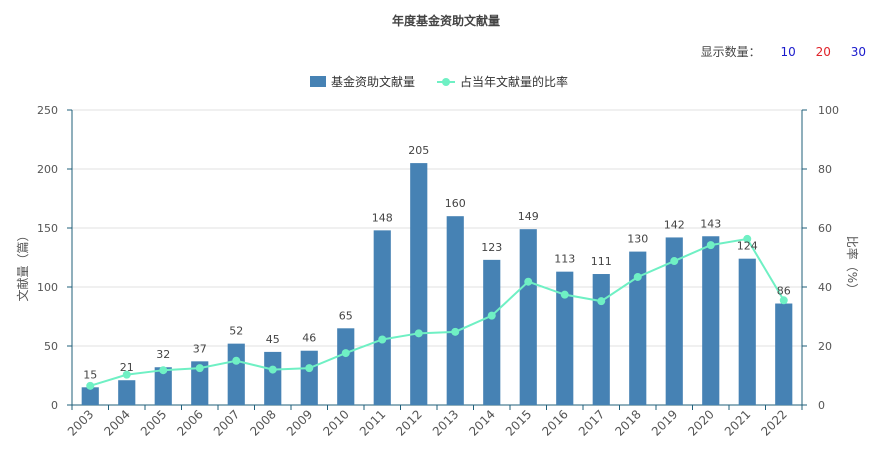 This screenshot has width=892, height=459. I want to click on x-tick-label: 2021, so click(737, 422).